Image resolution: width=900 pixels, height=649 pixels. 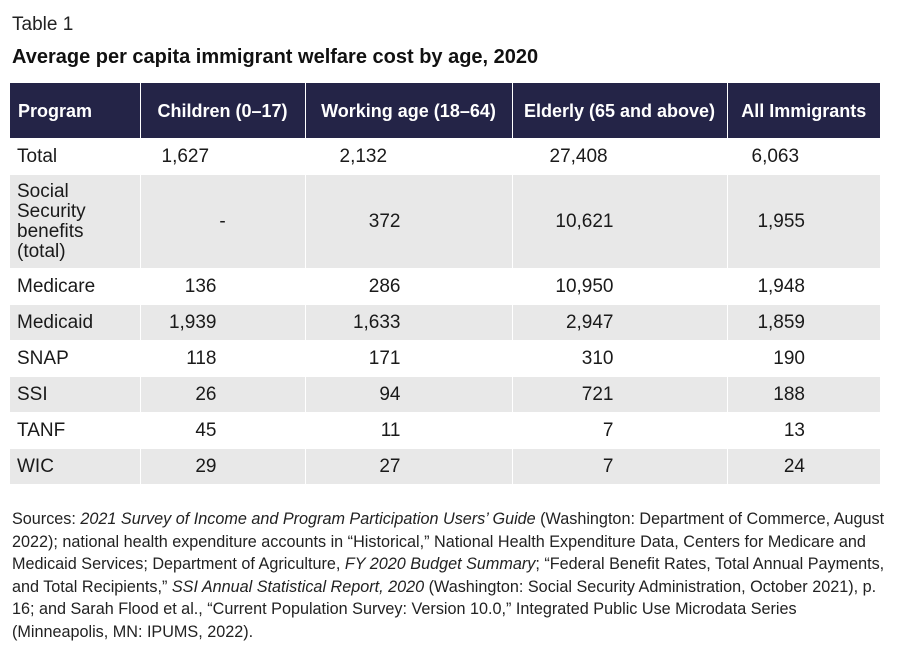 I want to click on children-cell: 45, so click(x=222, y=430).